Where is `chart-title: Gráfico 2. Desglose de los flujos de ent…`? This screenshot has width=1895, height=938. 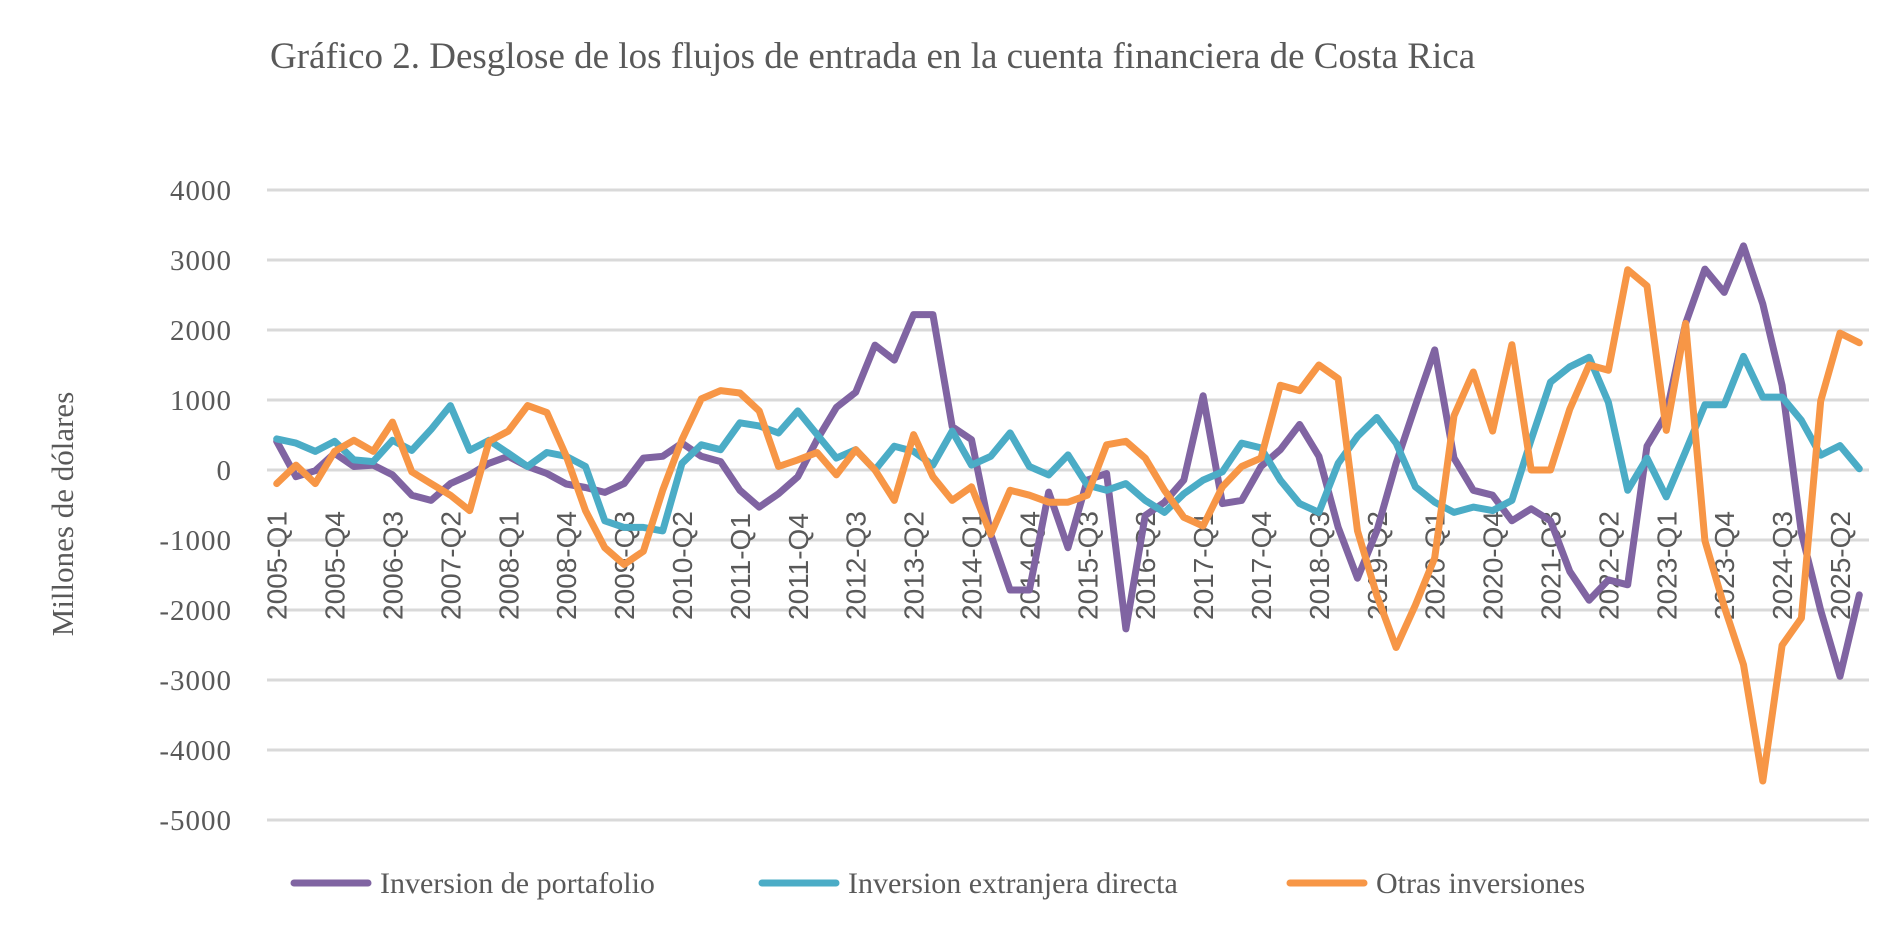
chart-title: Gráfico 2. Desglose de los flujos de ent… is located at coordinates (872, 56).